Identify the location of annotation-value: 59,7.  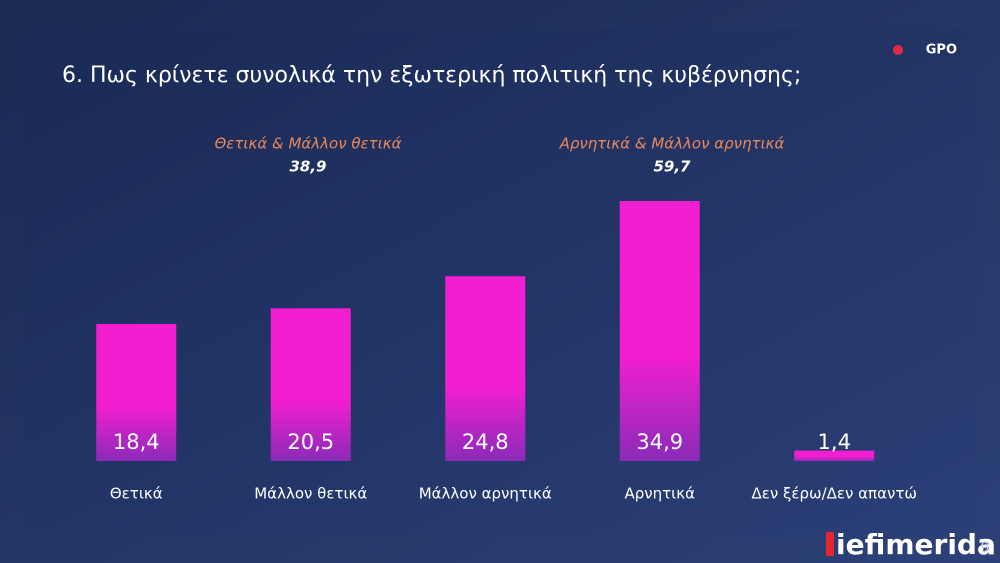
(672, 167).